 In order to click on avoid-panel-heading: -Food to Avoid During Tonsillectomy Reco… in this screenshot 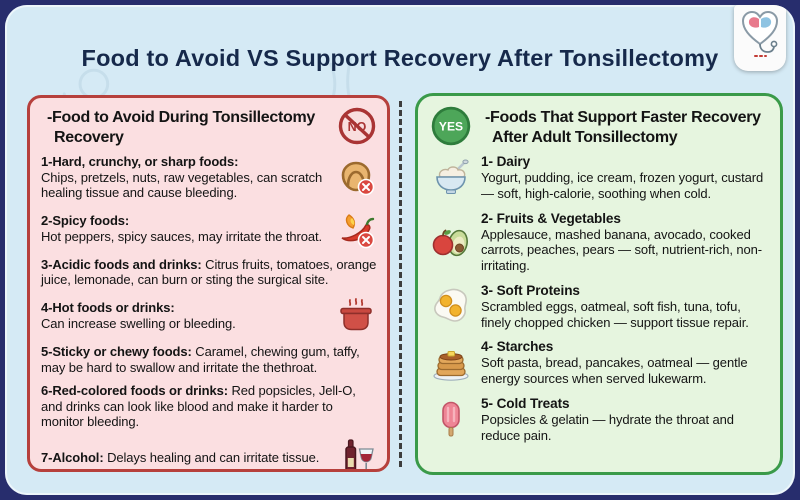, I will do `click(181, 127)`.